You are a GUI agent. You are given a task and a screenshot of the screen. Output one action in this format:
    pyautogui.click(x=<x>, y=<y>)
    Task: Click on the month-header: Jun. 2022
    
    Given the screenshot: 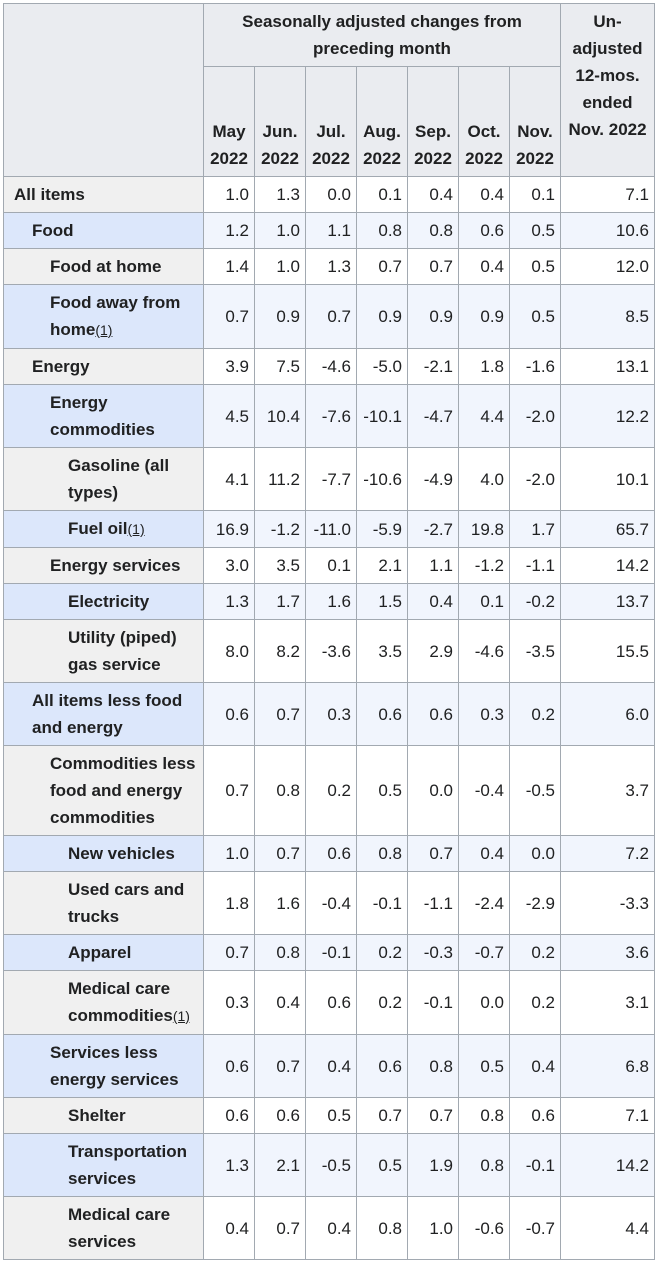 What is the action you would take?
    pyautogui.click(x=280, y=121)
    